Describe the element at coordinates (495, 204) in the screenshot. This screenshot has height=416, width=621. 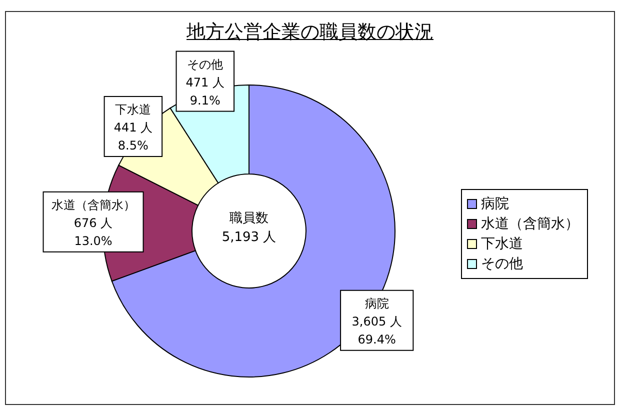
I see `legend-label: 病院` at that location.